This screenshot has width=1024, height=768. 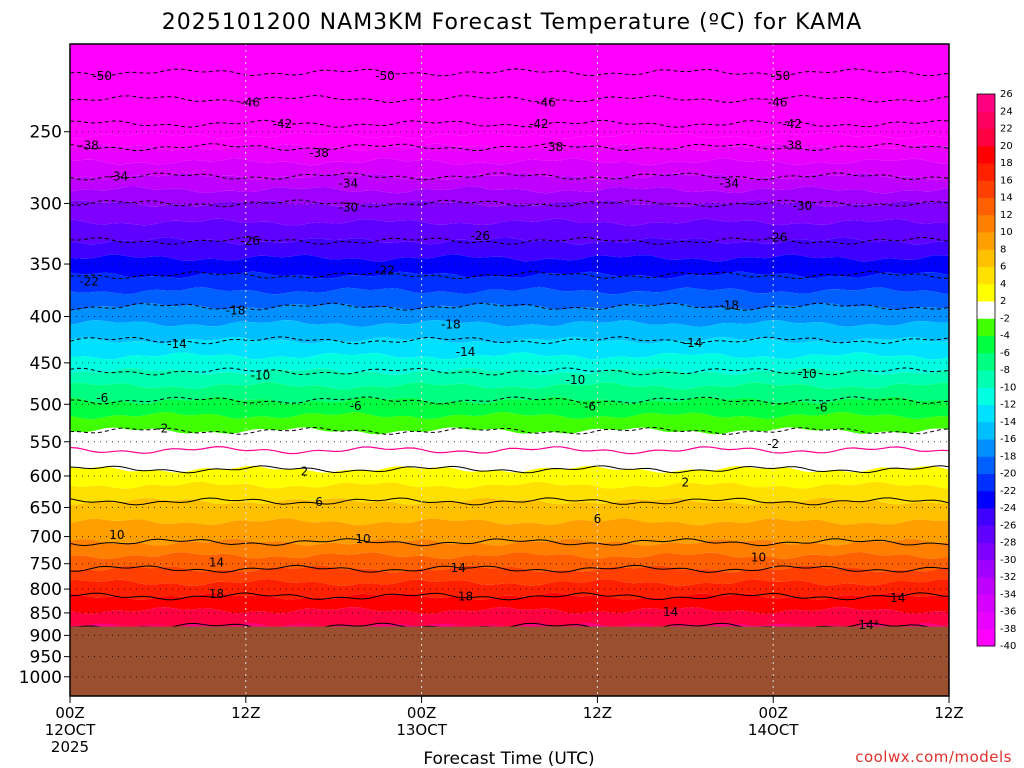 What do you see at coordinates (46, 318) in the screenshot?
I see `y-tick-label: 400` at bounding box center [46, 318].